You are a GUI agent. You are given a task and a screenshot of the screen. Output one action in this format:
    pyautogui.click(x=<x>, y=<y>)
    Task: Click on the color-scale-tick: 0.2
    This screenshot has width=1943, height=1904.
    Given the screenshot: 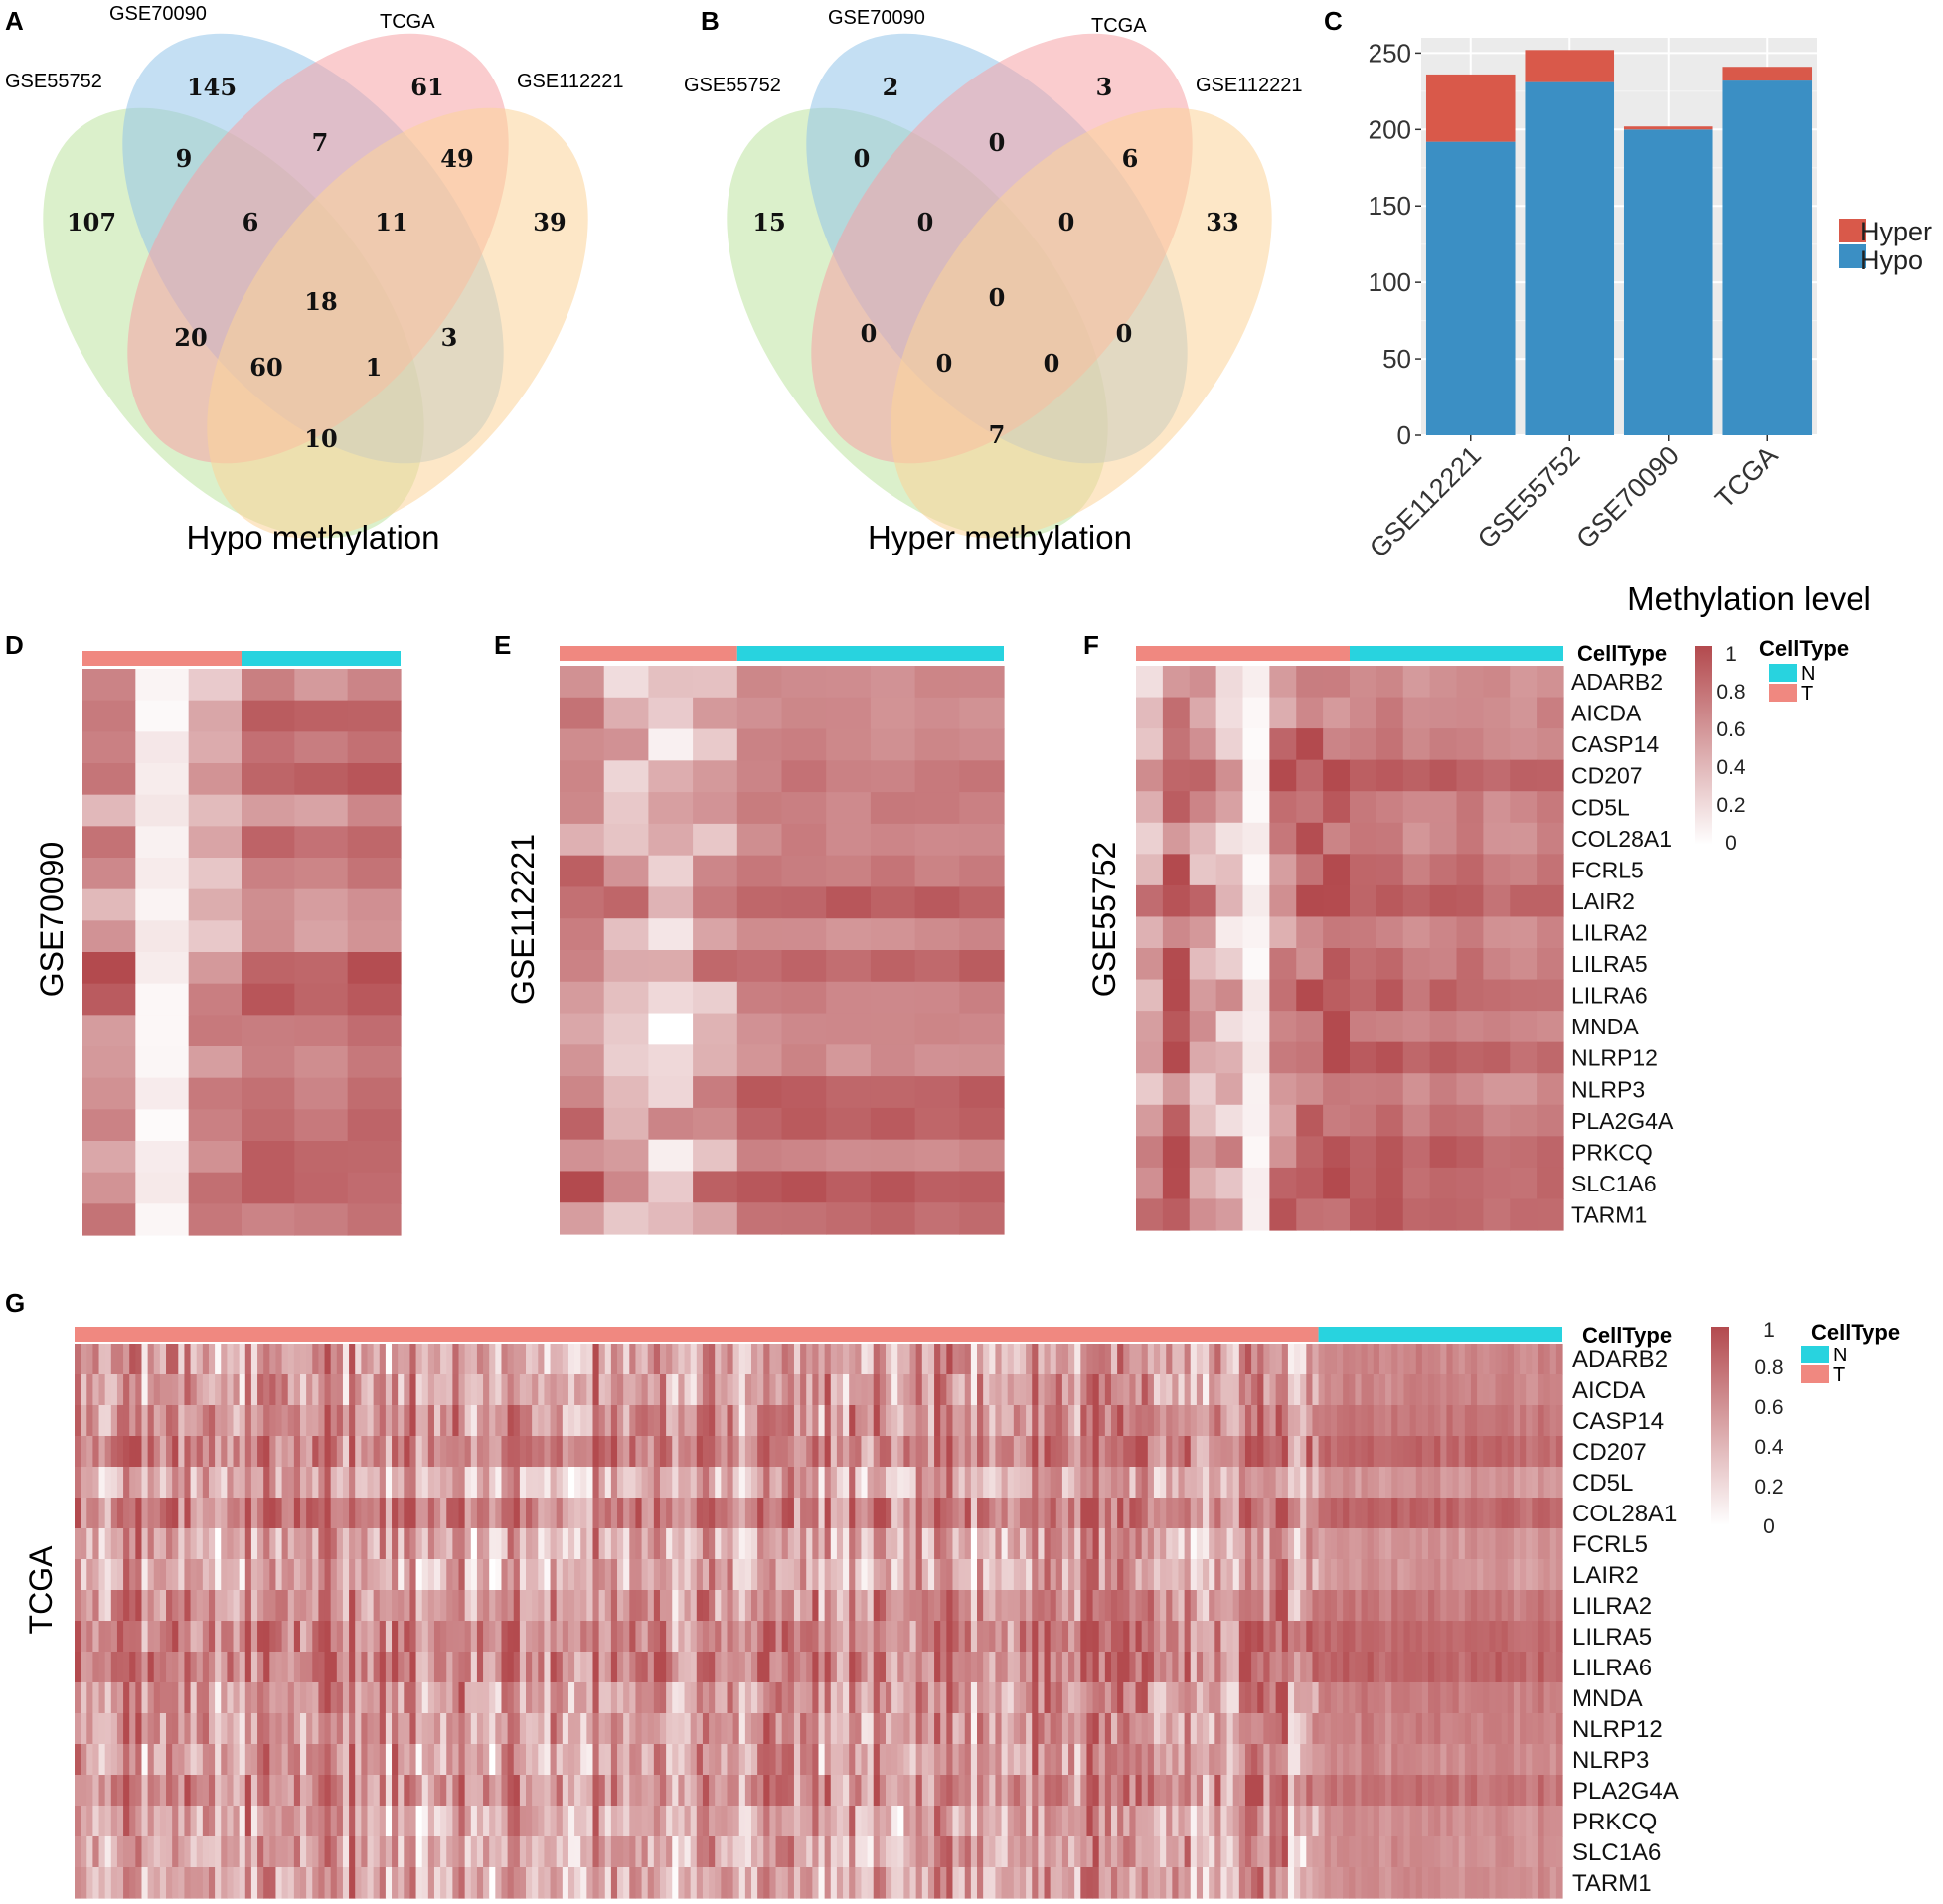 What is the action you would take?
    pyautogui.click(x=1768, y=1487)
    